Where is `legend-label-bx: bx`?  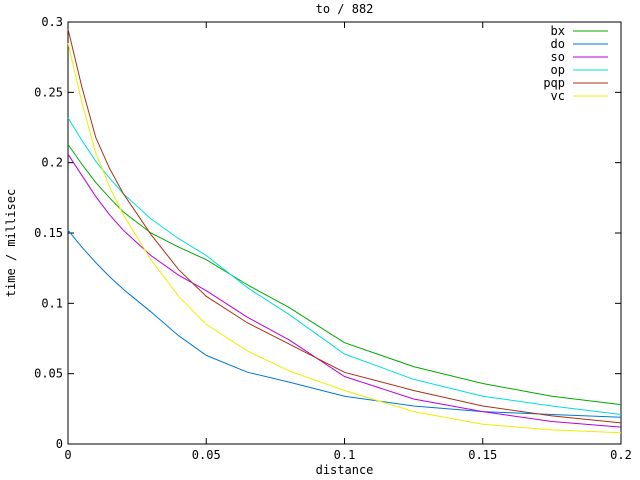 legend-label-bx: bx is located at coordinates (558, 31).